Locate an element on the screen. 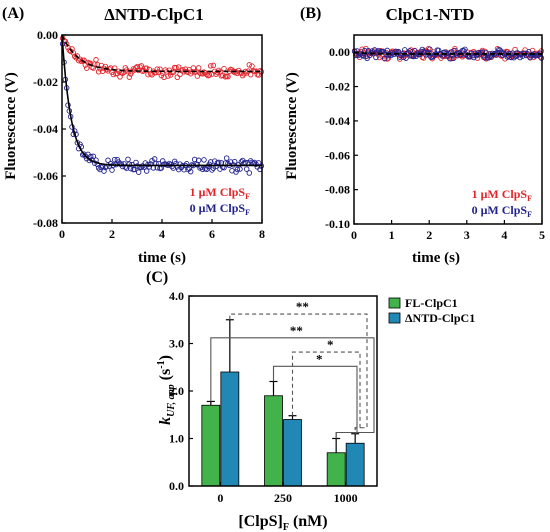 Image resolution: width=550 pixels, height=532 pixels. panel-b-xtick-label: 1 is located at coordinates (392, 235).